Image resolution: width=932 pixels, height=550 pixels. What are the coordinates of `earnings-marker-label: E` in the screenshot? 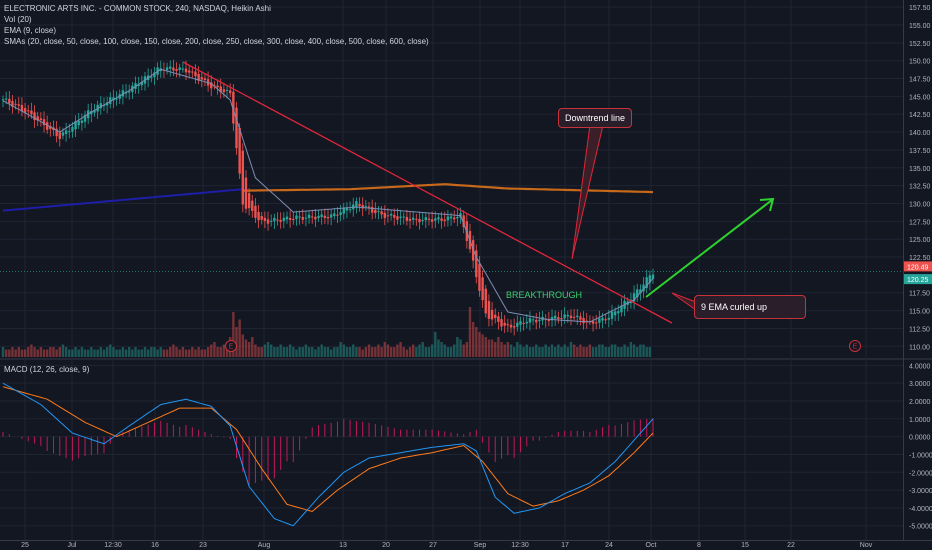 It's located at (231, 347).